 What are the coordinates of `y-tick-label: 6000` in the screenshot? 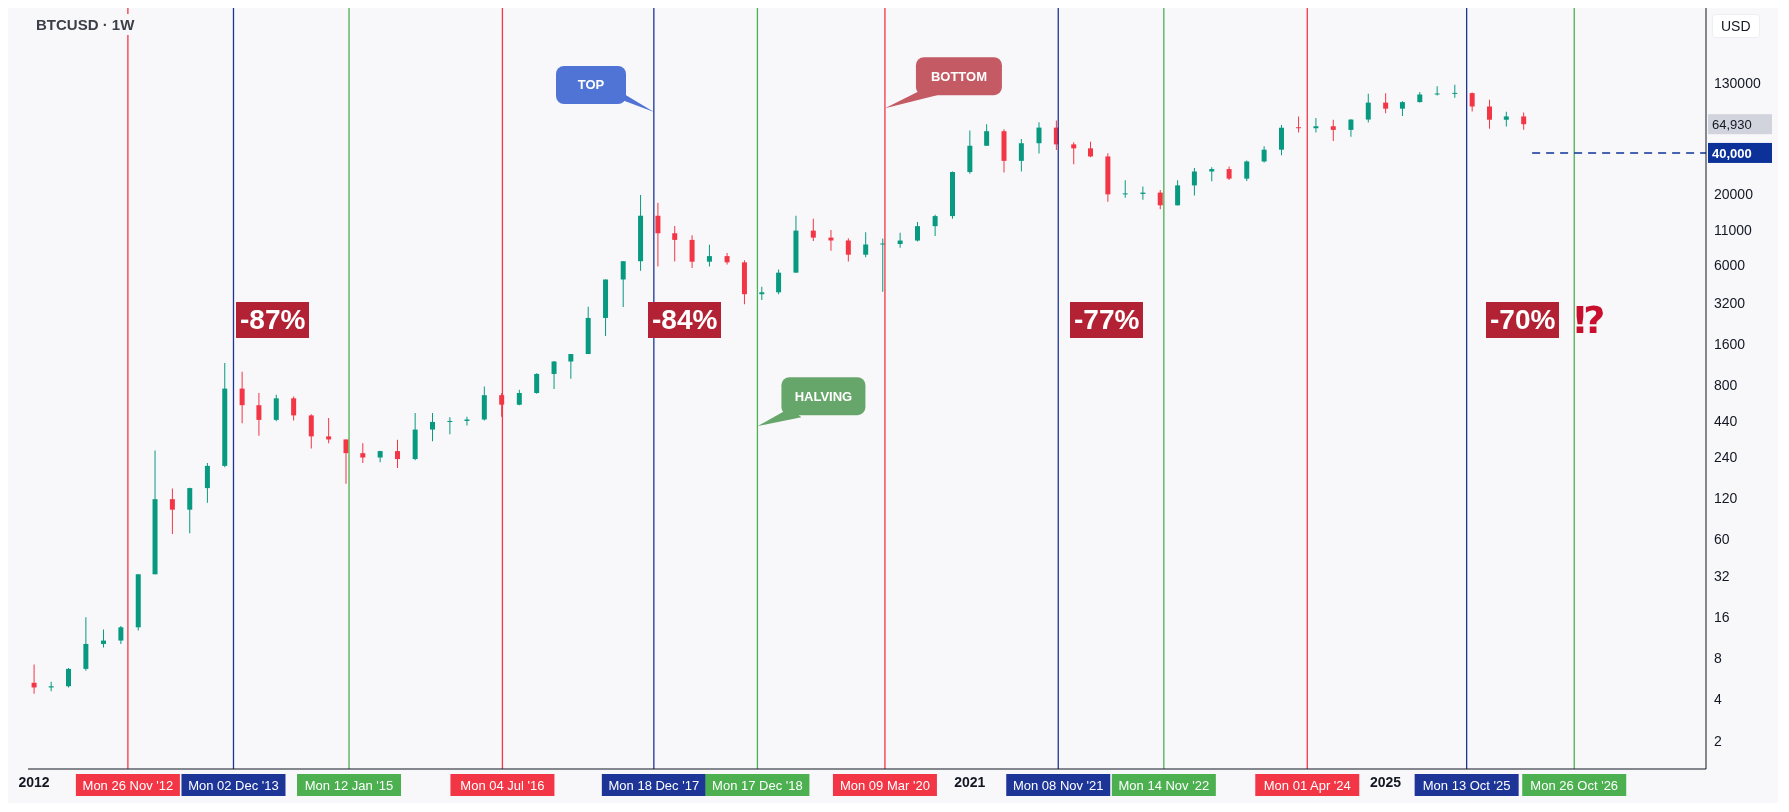 It's located at (1730, 265).